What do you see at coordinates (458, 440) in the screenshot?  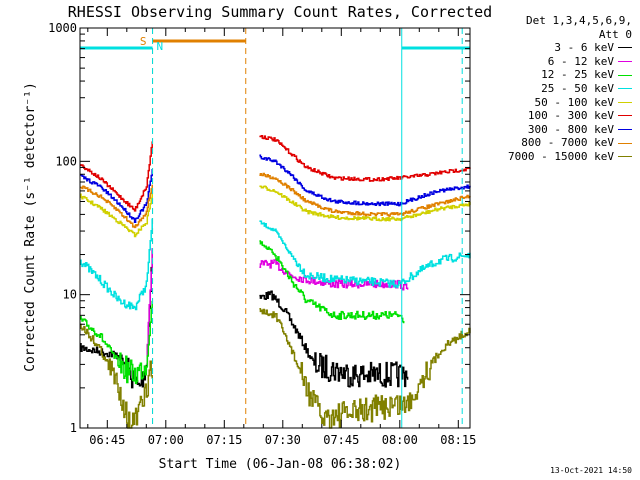 I see `x-tick-label: 08:15` at bounding box center [458, 440].